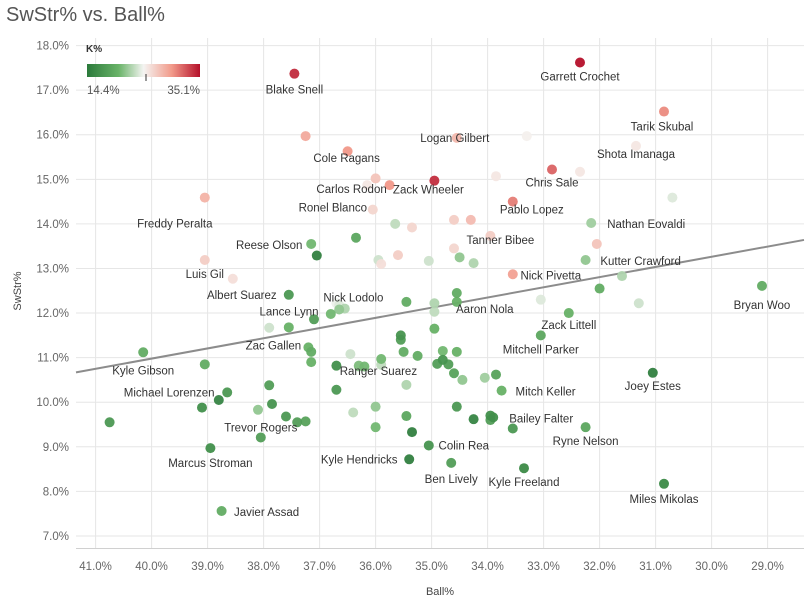 This screenshot has height=607, width=810. I want to click on point-kyle-hendricks, so click(409, 459).